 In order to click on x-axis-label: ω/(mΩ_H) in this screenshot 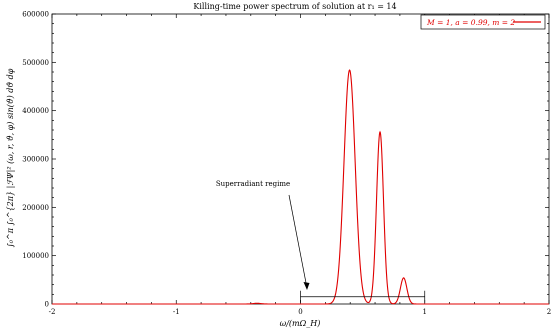, I will do `click(300, 323)`.